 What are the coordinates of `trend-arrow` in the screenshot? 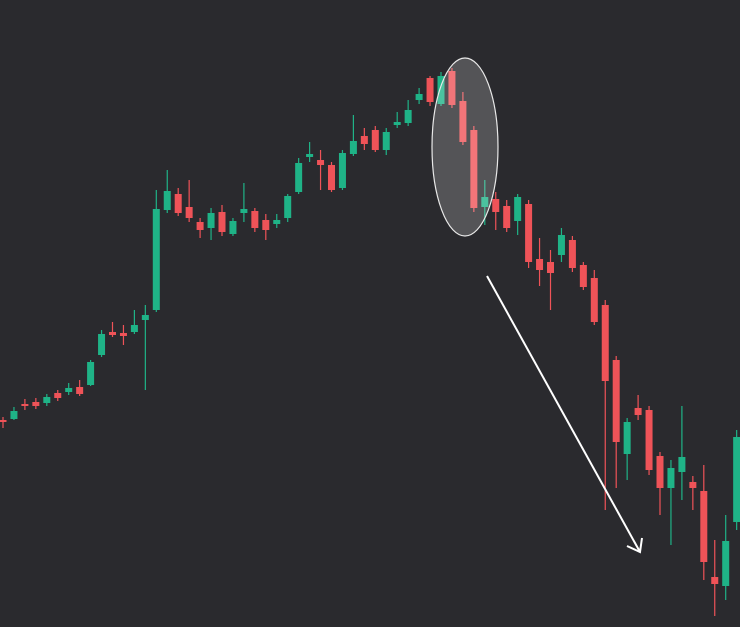 It's located at (564, 414).